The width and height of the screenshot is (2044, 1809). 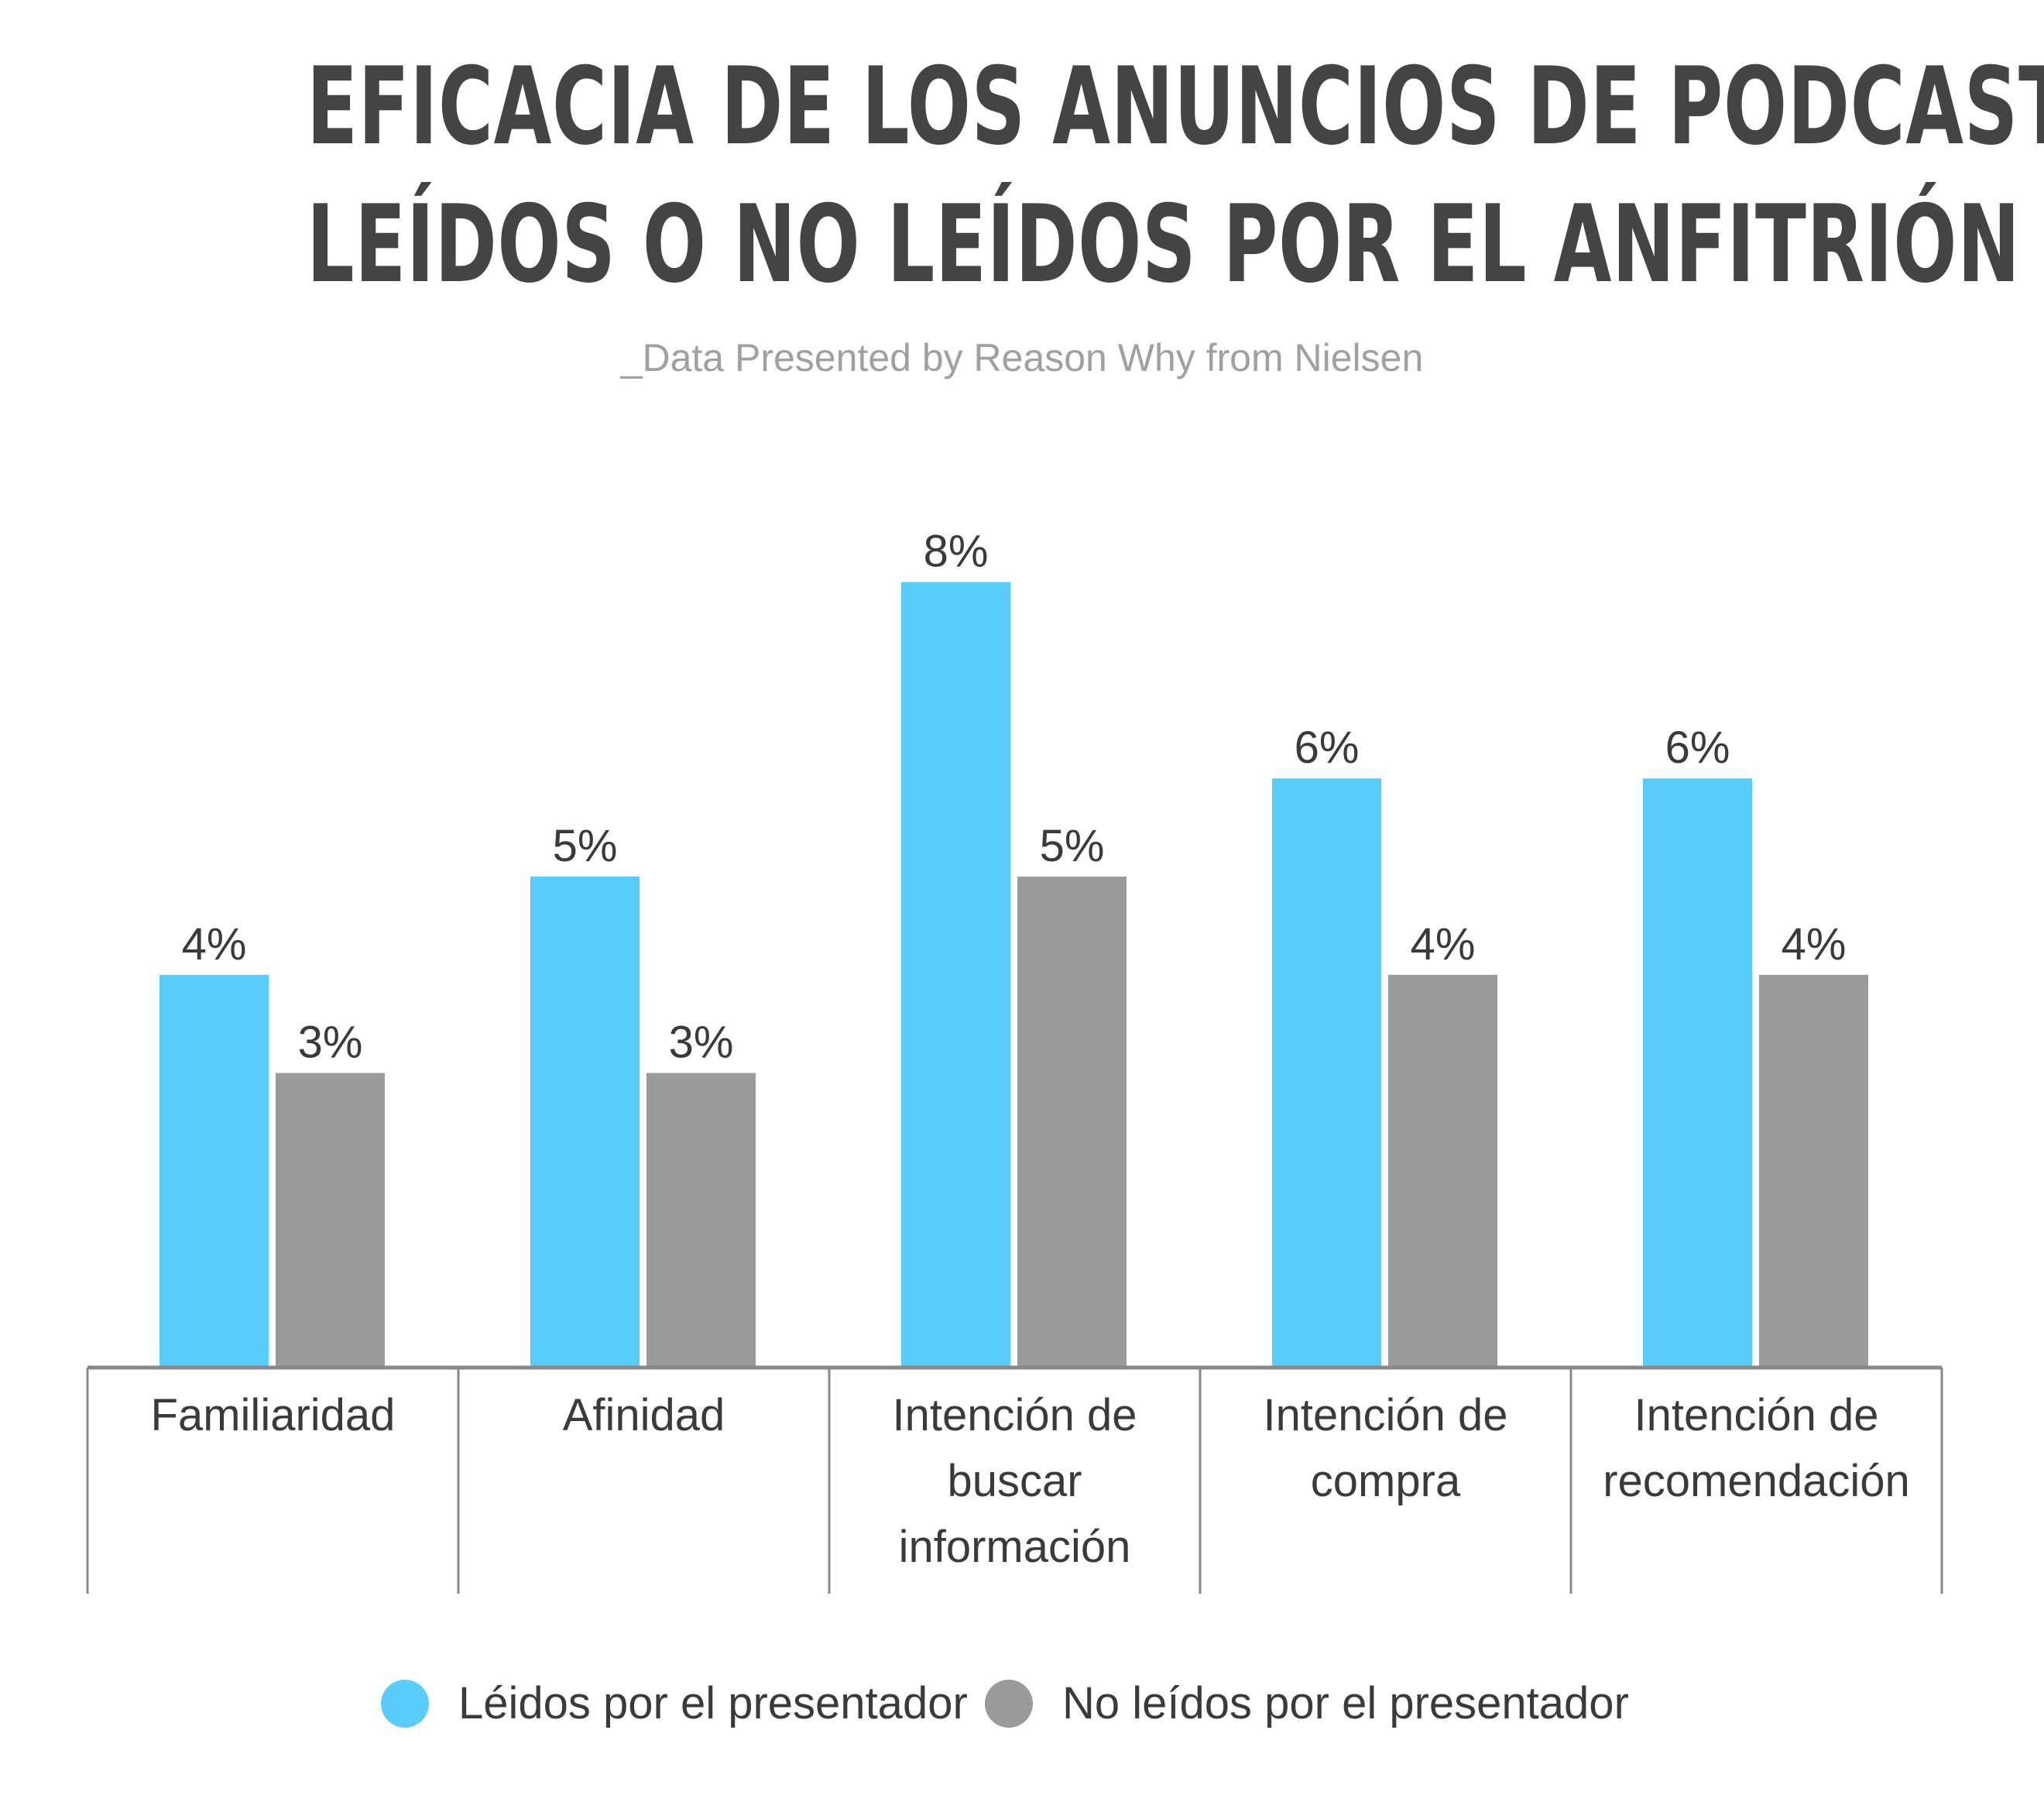 I want to click on data-label-read-4: 6%, so click(x=1698, y=748).